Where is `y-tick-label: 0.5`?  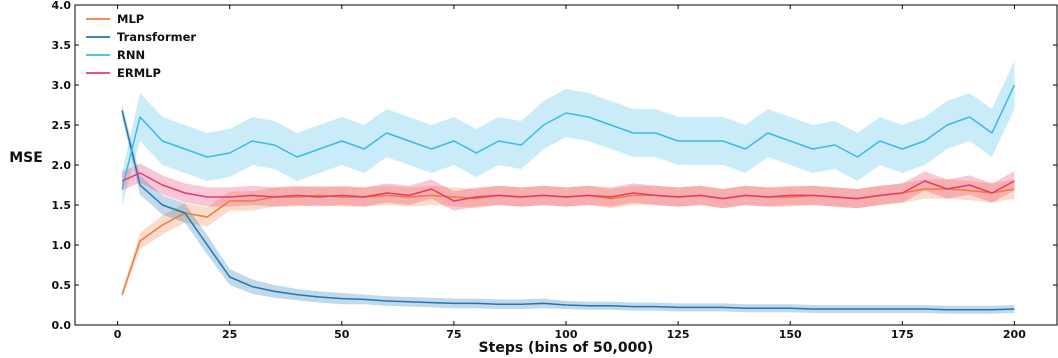
y-tick-label: 0.5 is located at coordinates (62, 285).